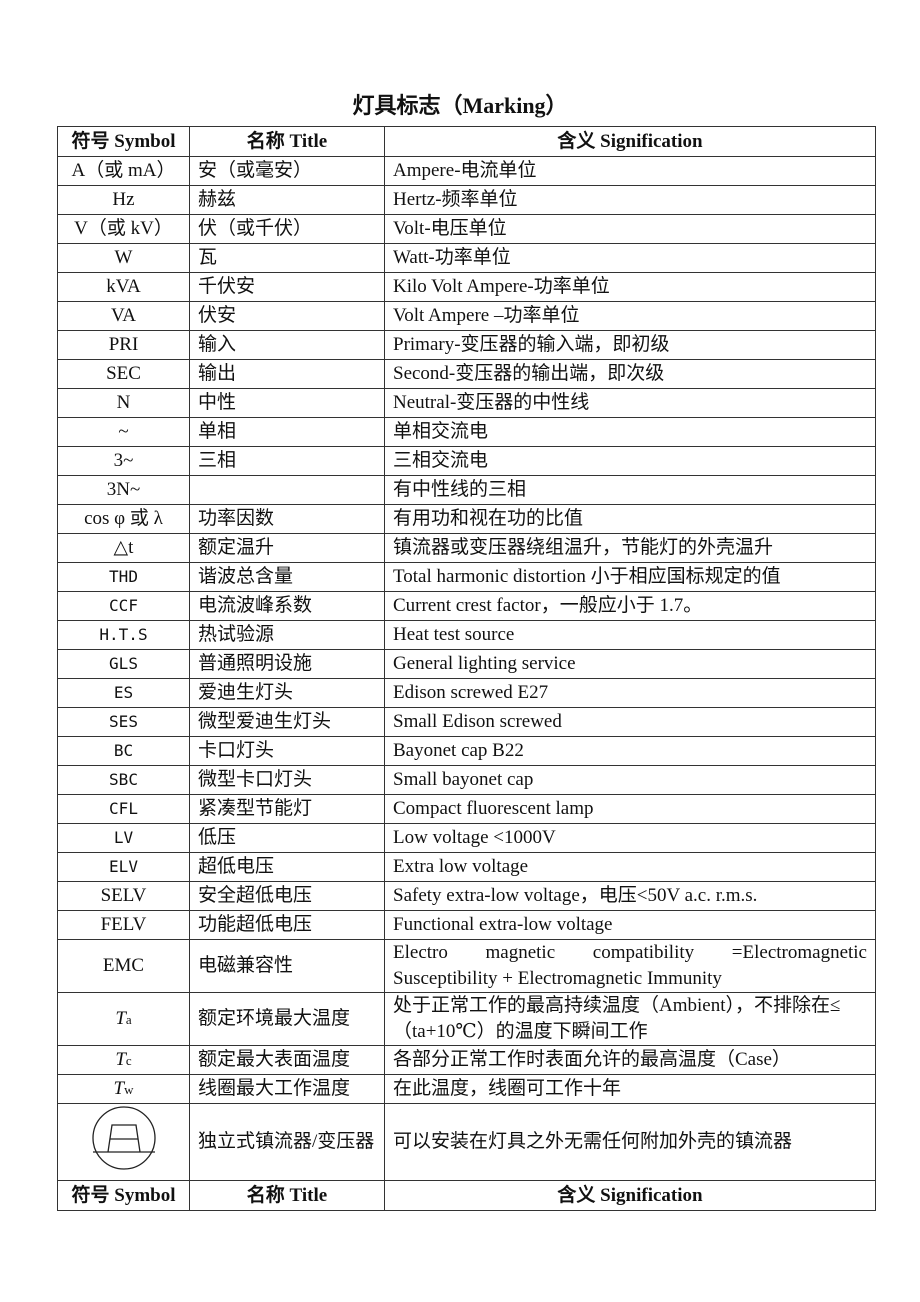 The height and width of the screenshot is (1302, 920). What do you see at coordinates (630, 722) in the screenshot?
I see `signification-cell: Small Edison screwed` at bounding box center [630, 722].